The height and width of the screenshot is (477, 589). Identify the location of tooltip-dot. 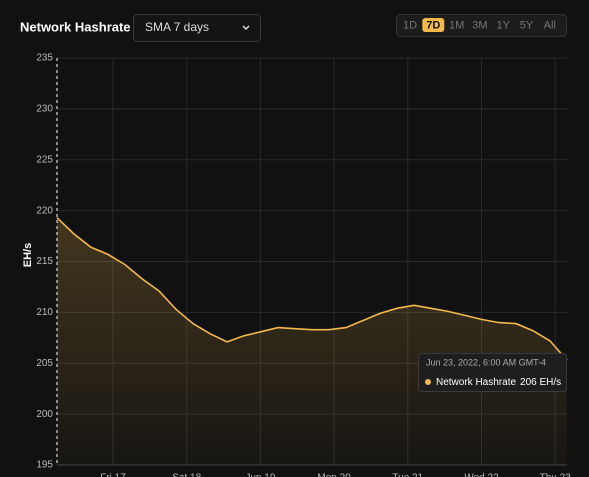
(428, 382).